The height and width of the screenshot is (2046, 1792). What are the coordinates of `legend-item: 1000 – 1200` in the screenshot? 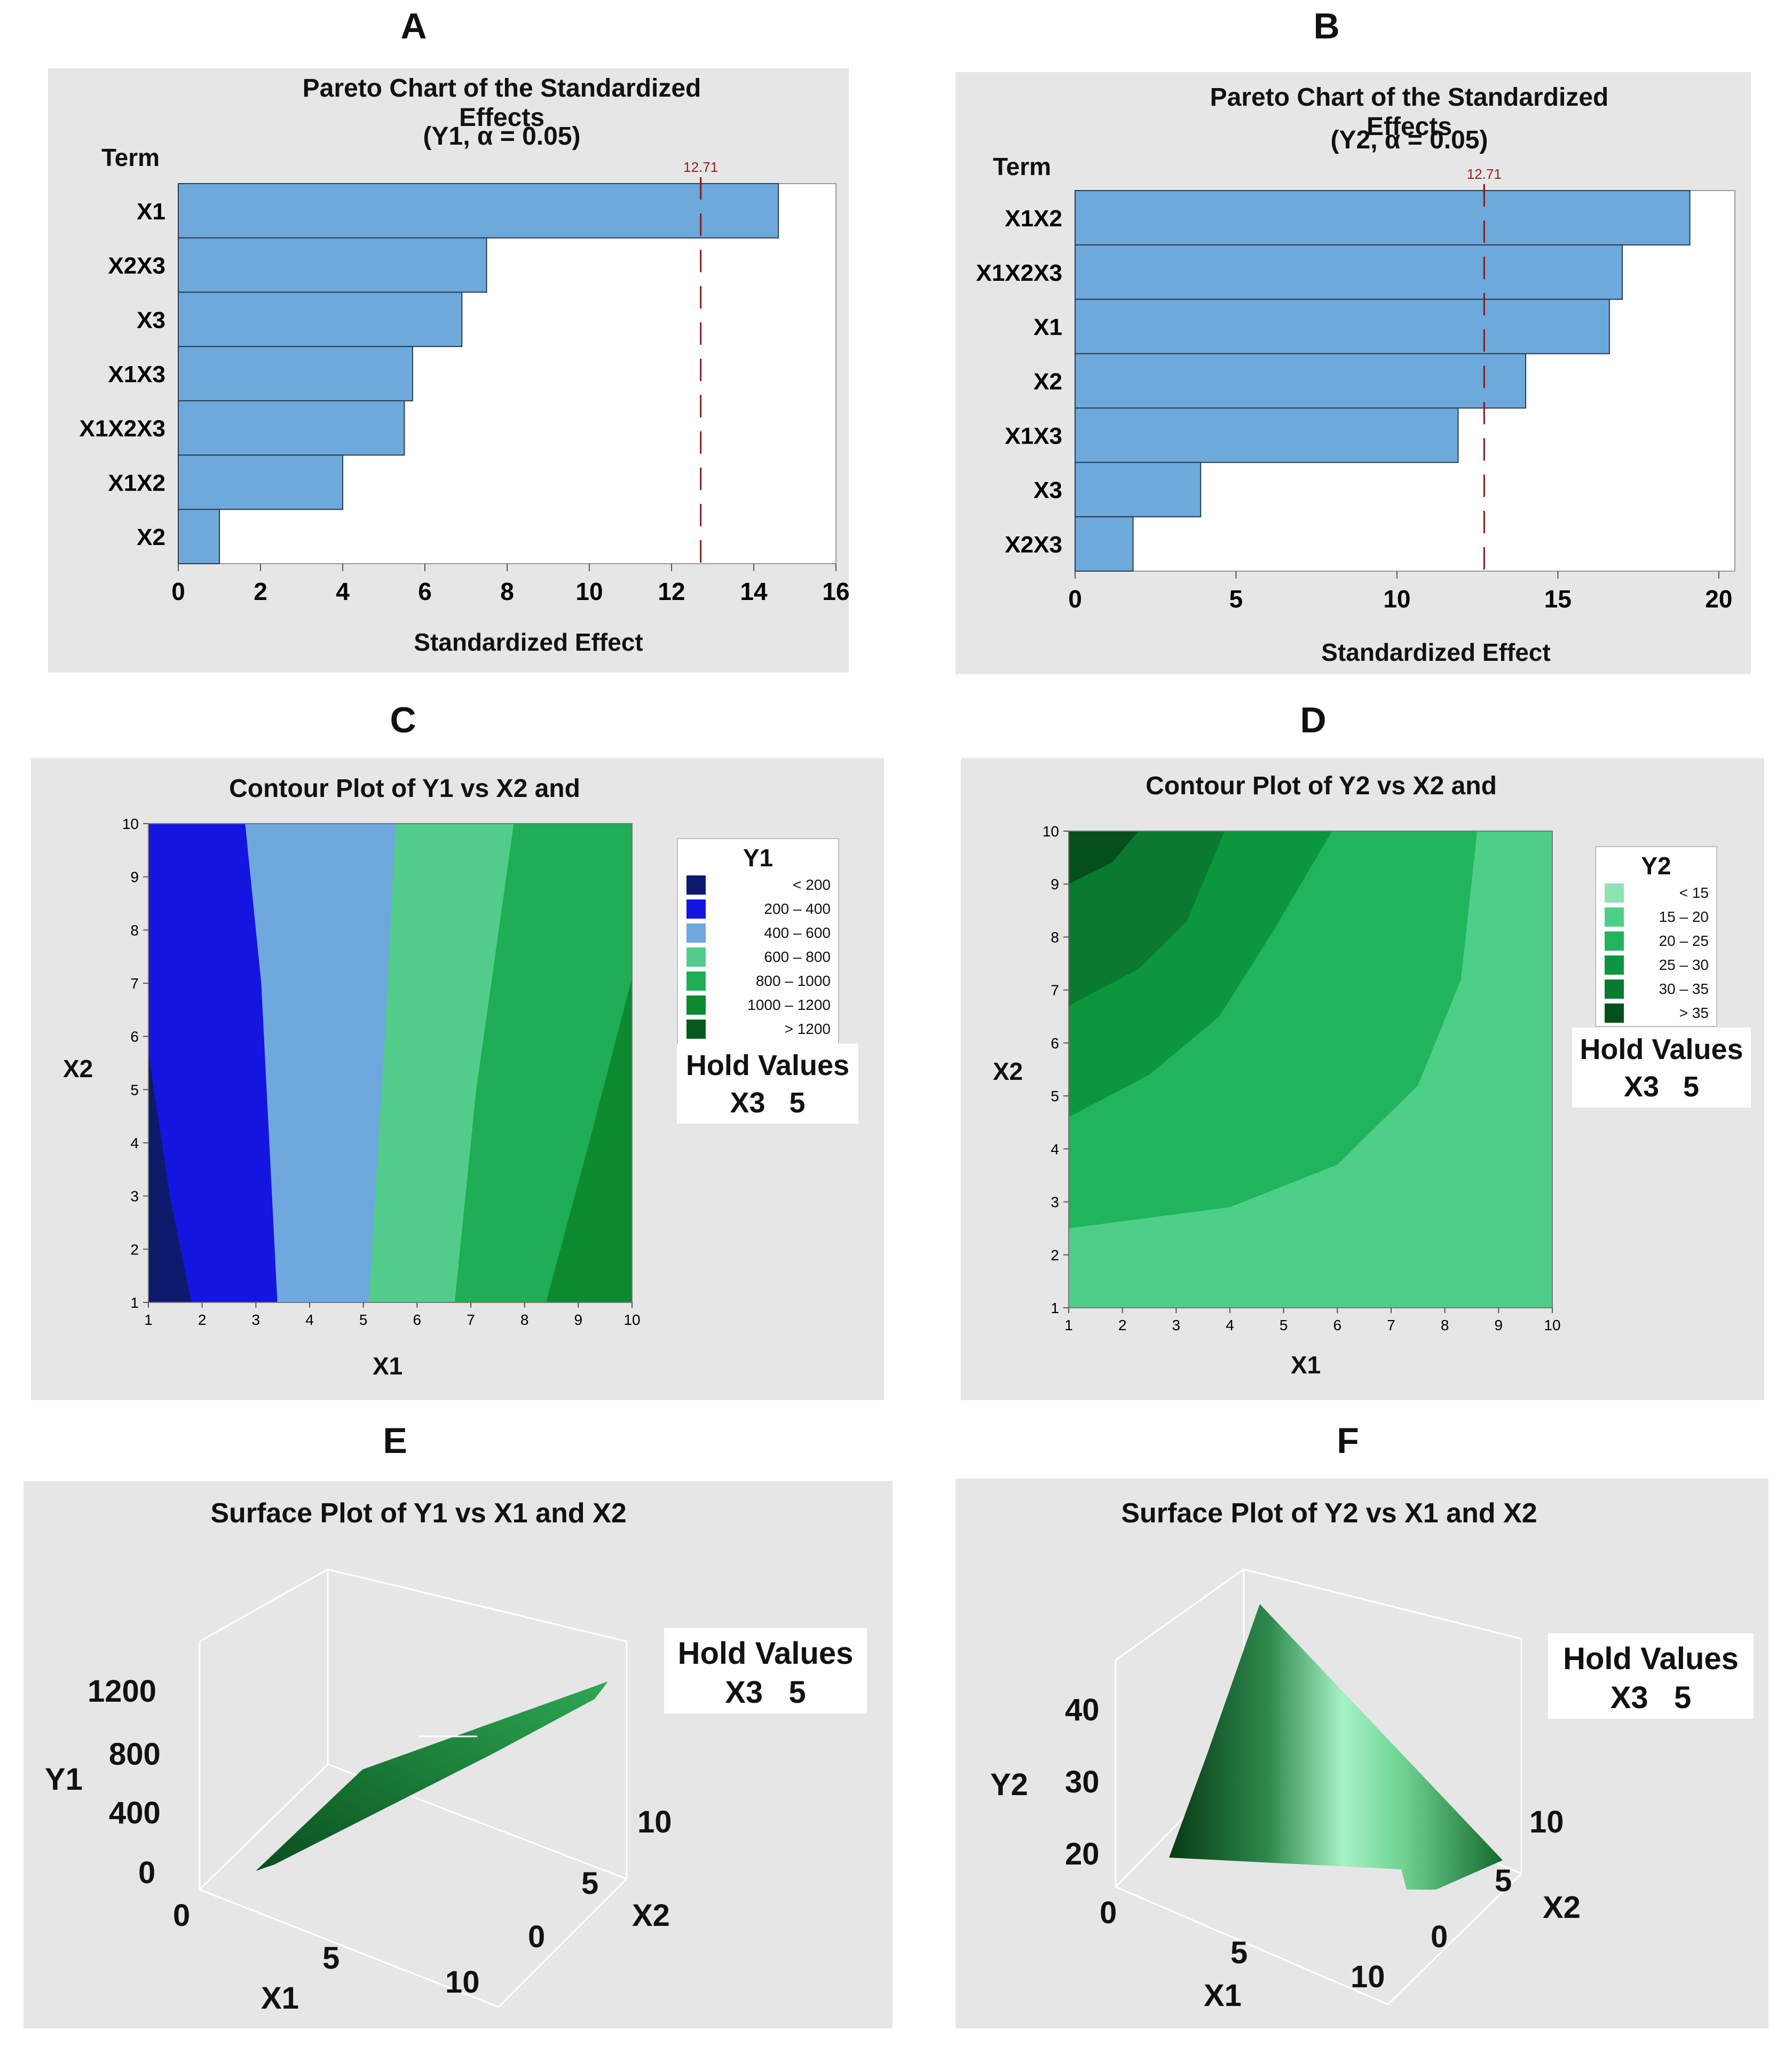 It's located at (758, 1004).